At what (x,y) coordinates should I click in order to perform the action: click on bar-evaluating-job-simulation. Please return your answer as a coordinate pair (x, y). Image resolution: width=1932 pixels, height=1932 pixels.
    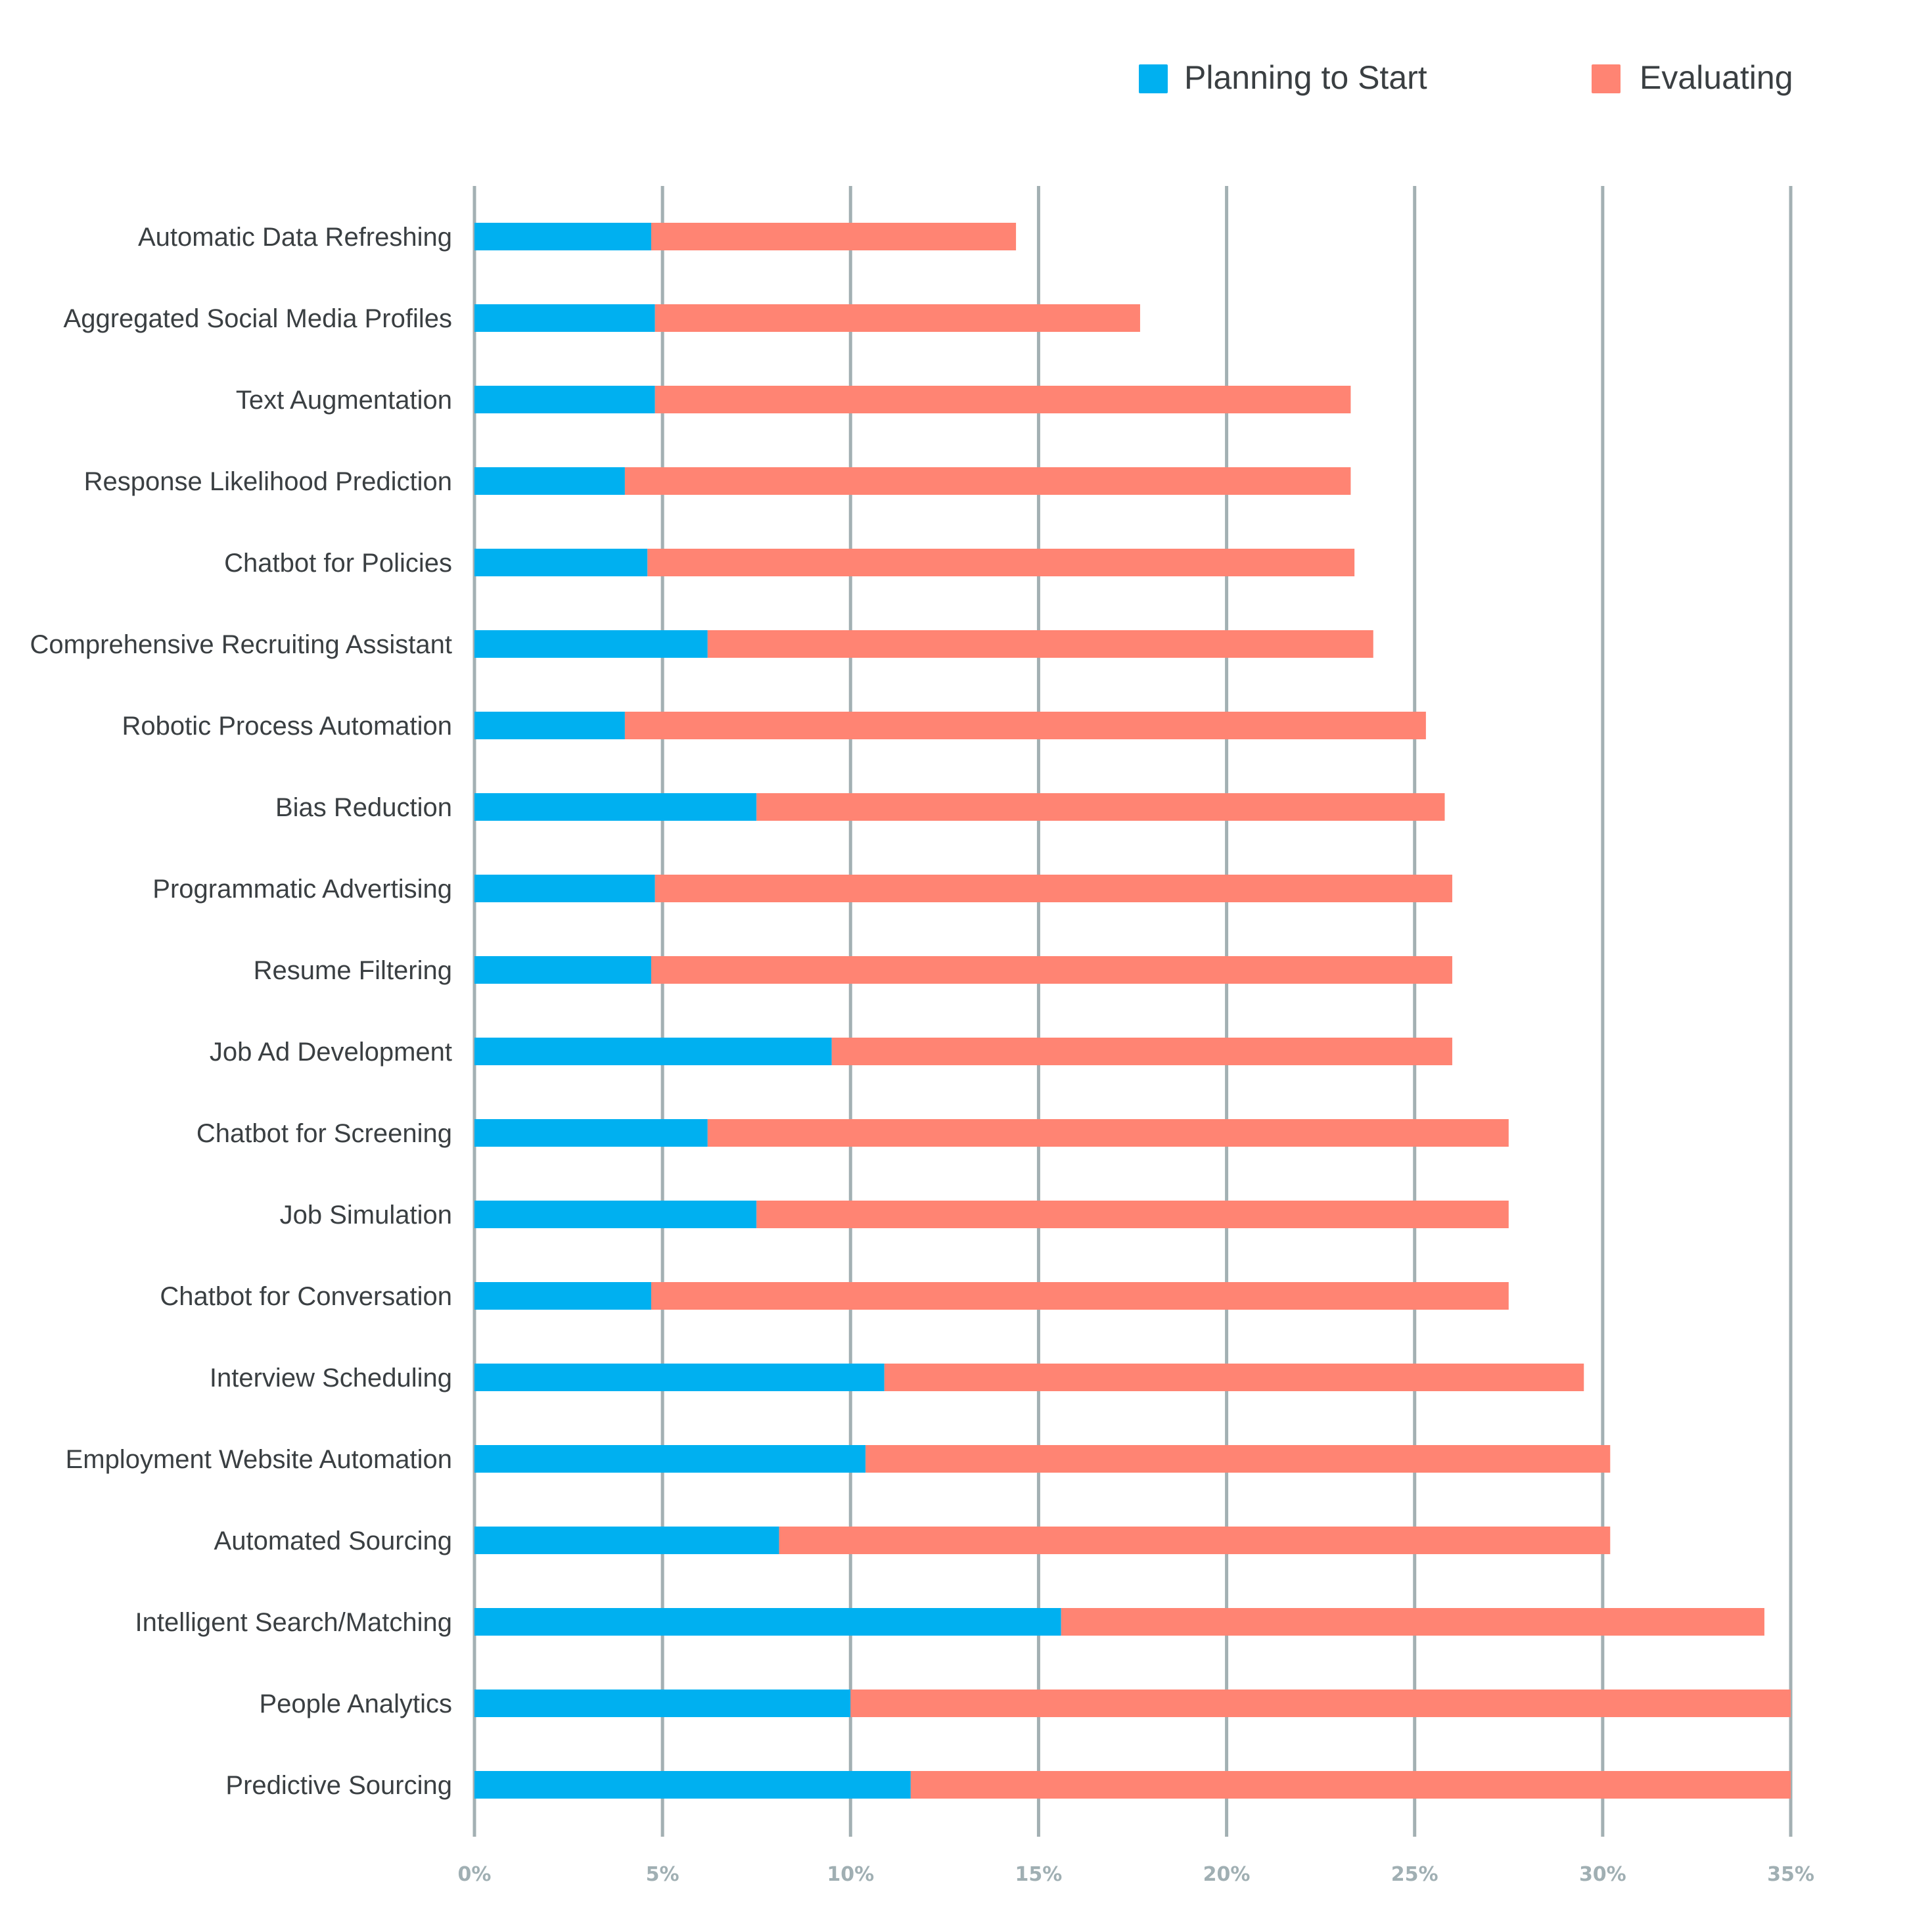
    Looking at the image, I should click on (1132, 1214).